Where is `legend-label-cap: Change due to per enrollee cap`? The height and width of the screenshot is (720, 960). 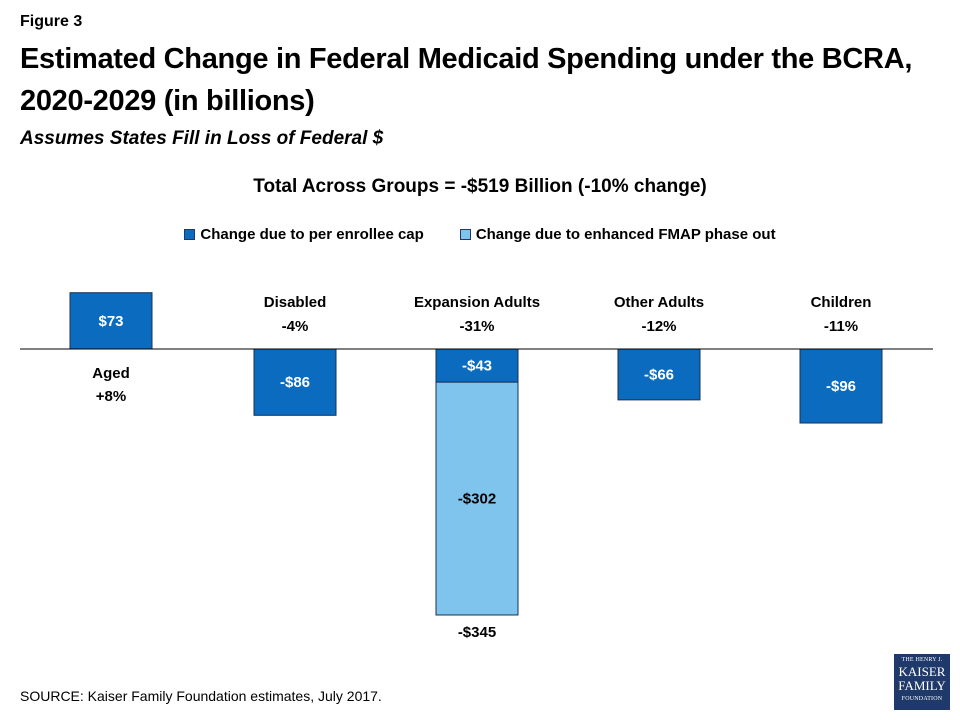 legend-label-cap: Change due to per enrollee cap is located at coordinates (312, 234).